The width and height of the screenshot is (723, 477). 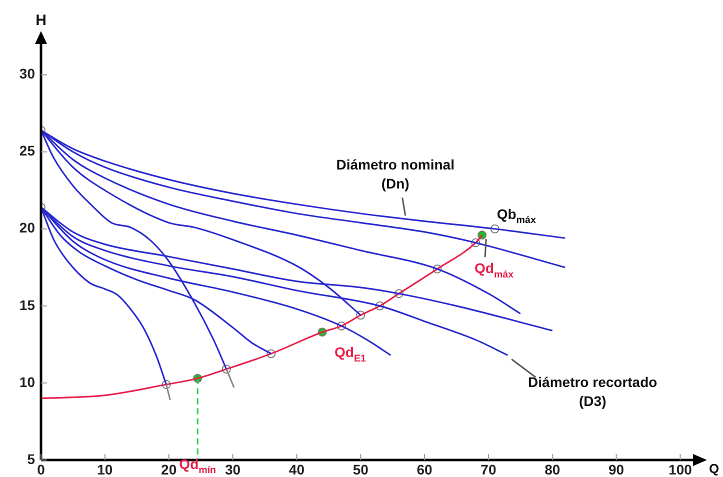 What do you see at coordinates (41, 20) in the screenshot?
I see `y-axis-title: H` at bounding box center [41, 20].